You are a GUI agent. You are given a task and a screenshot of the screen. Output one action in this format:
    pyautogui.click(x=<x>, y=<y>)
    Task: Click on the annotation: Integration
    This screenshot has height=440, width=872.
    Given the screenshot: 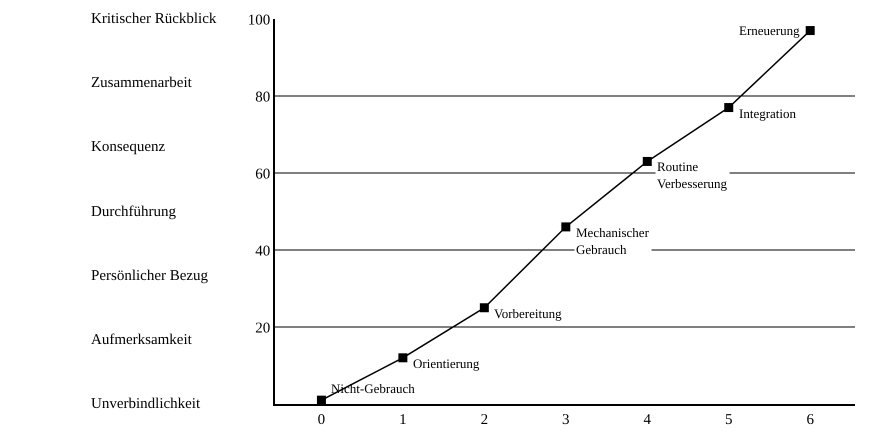 What is the action you would take?
    pyautogui.click(x=768, y=113)
    